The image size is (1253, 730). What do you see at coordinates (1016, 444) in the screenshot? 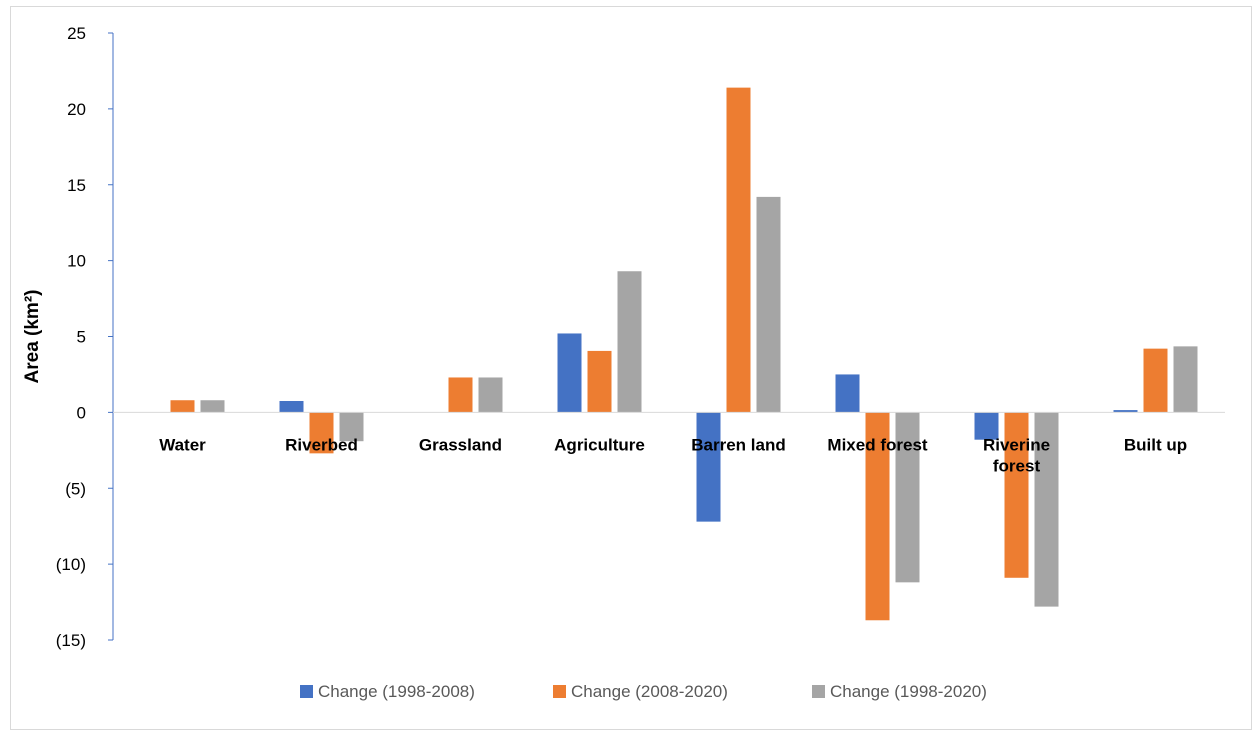
I see `category-label-line: Riverine` at bounding box center [1016, 444].